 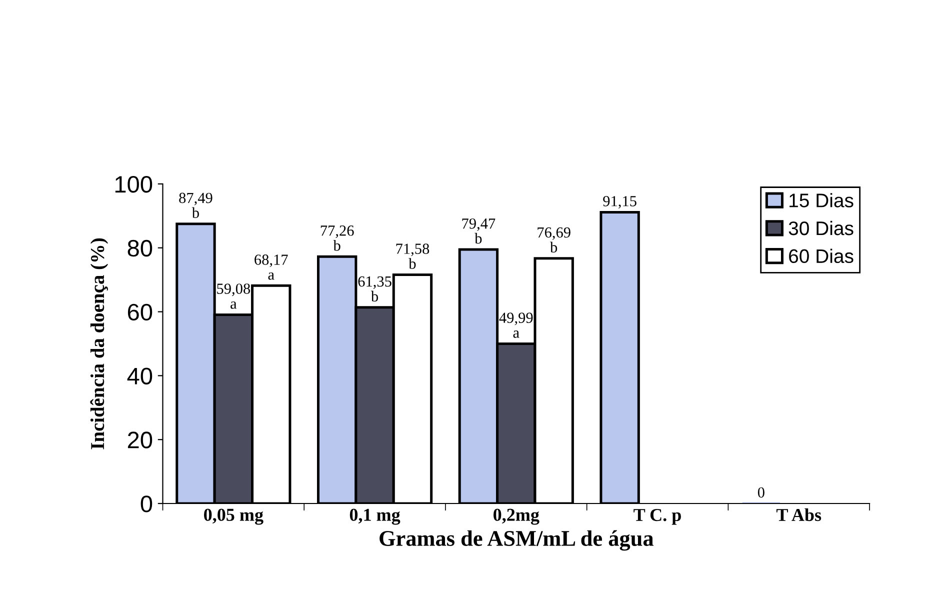 I want to click on y-tick-label: 0, so click(x=146, y=504).